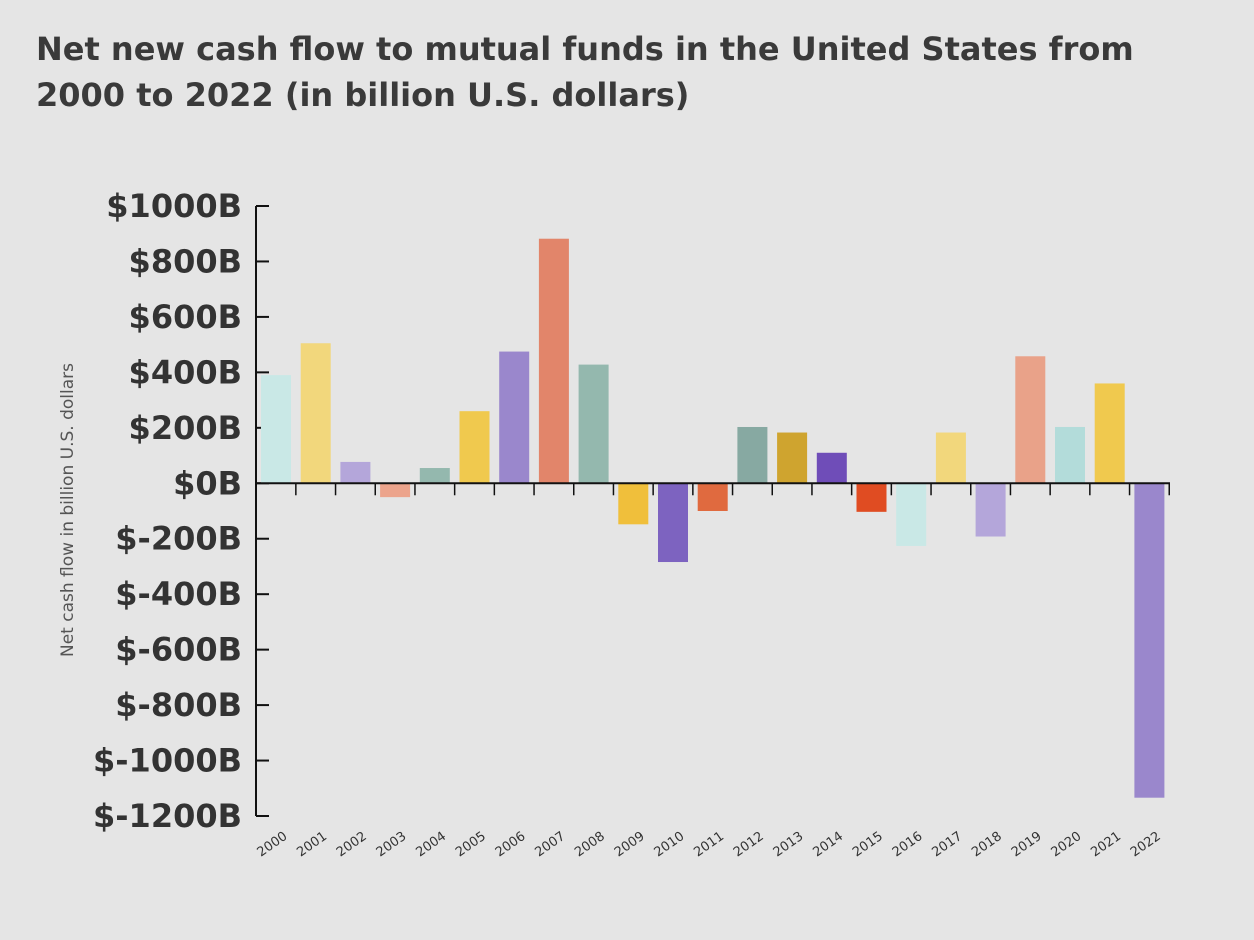 The height and width of the screenshot is (940, 1254). Describe the element at coordinates (474, 447) in the screenshot. I see `bar-2005` at that location.